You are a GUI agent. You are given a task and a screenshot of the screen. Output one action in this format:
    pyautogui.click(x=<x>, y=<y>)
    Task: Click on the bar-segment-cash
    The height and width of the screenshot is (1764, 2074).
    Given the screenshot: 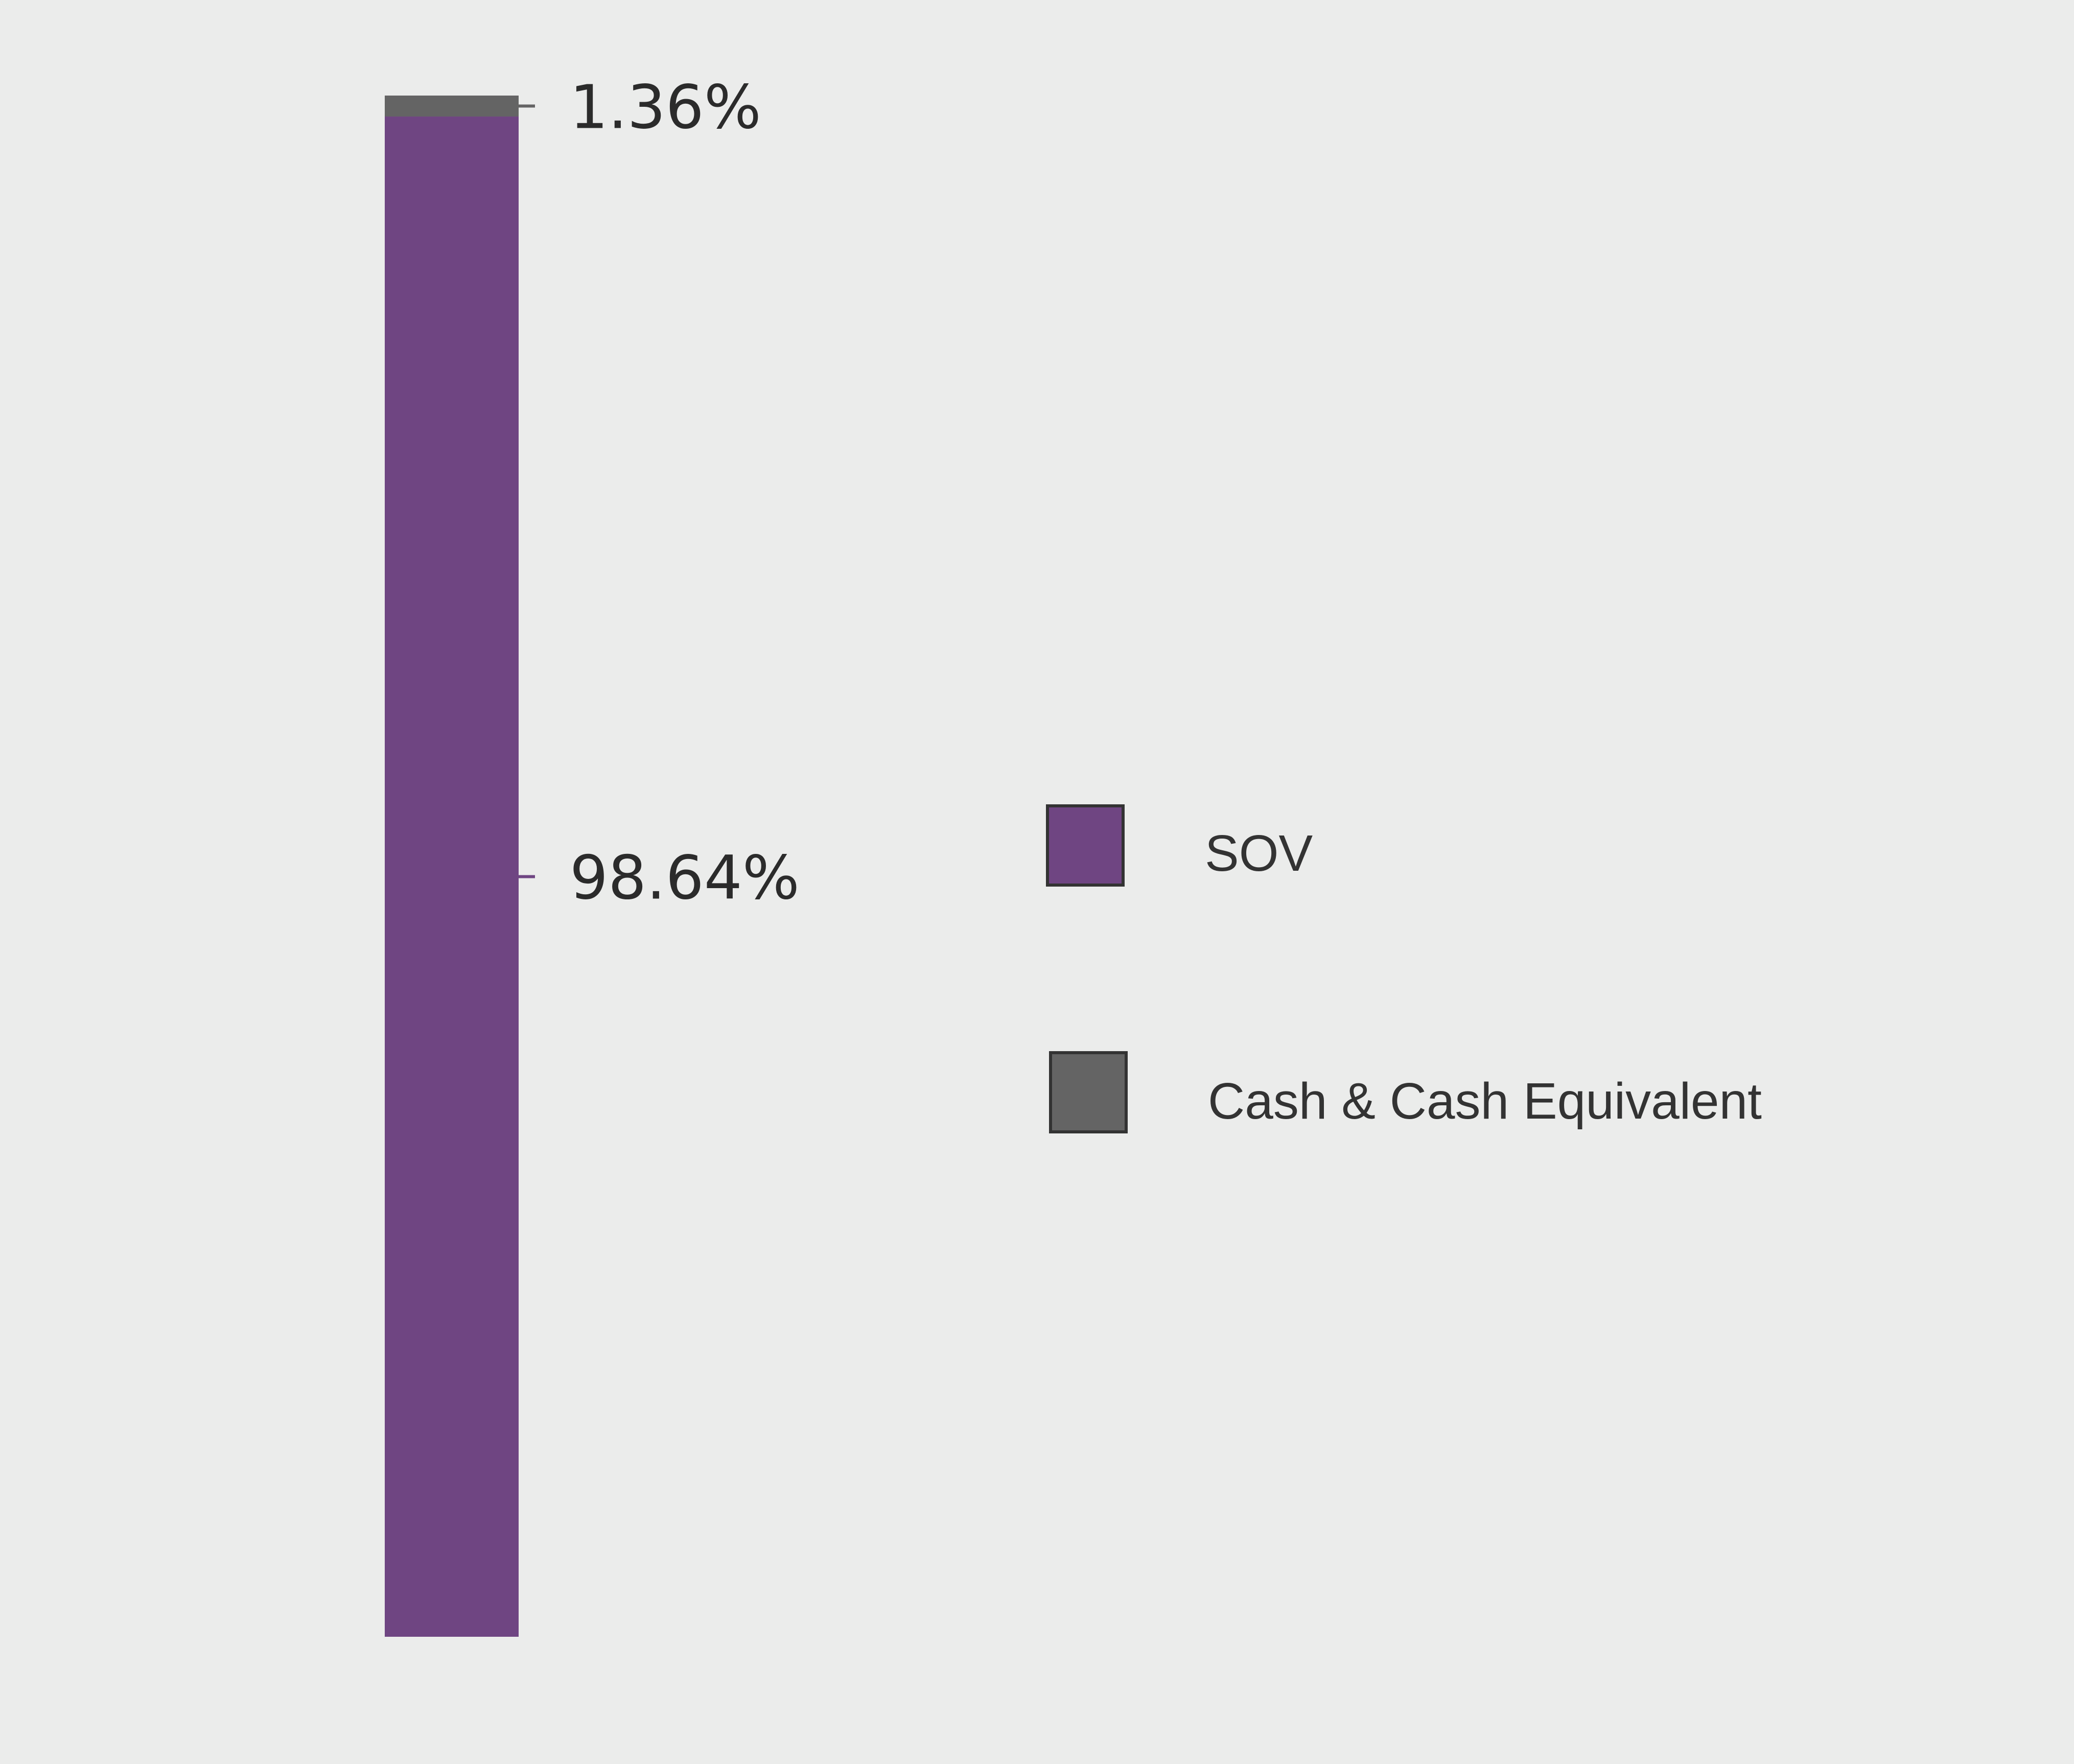 What is the action you would take?
    pyautogui.click(x=452, y=106)
    